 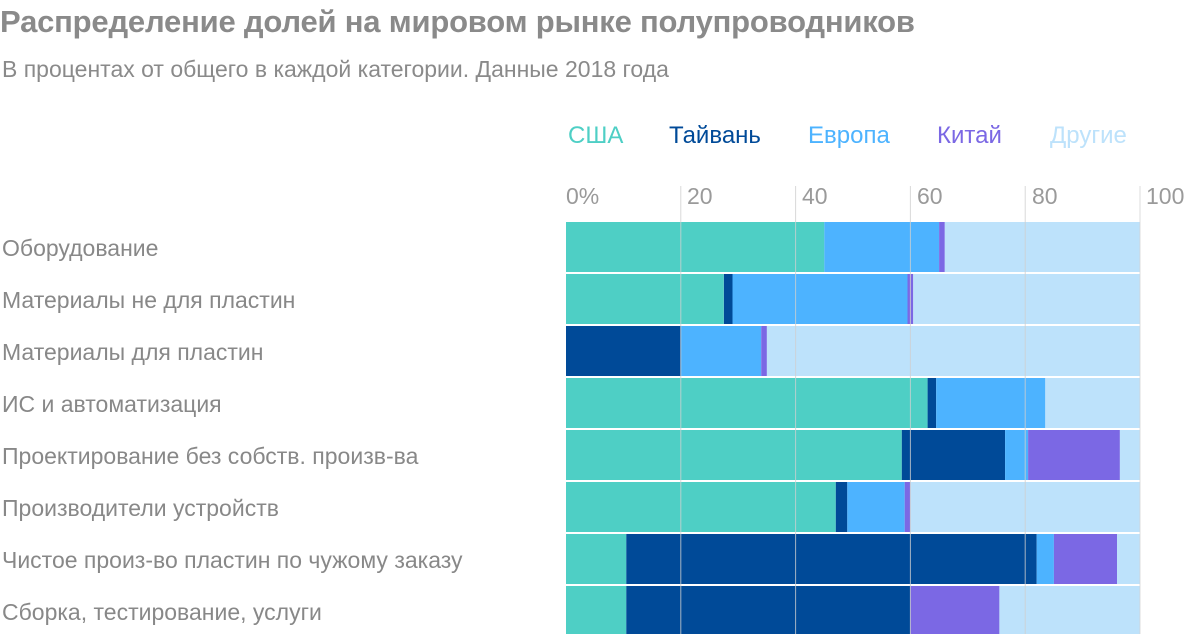 I want to click on legend-item-europe: Европа, so click(x=849, y=135).